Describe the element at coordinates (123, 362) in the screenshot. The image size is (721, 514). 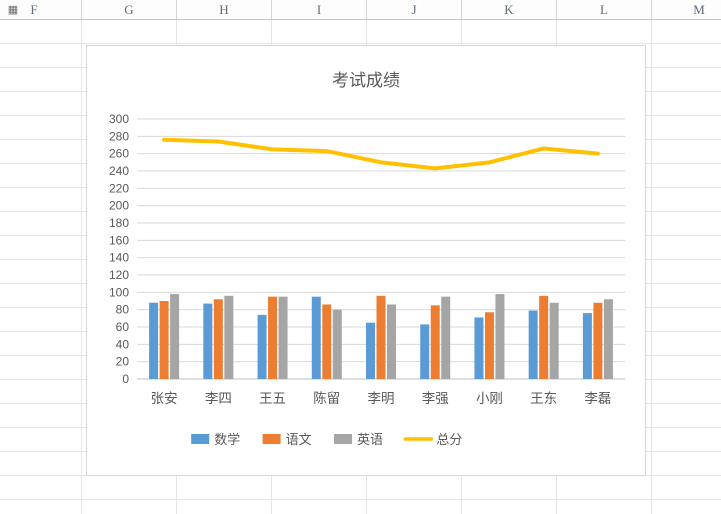
I see `svg-text: 20` at that location.